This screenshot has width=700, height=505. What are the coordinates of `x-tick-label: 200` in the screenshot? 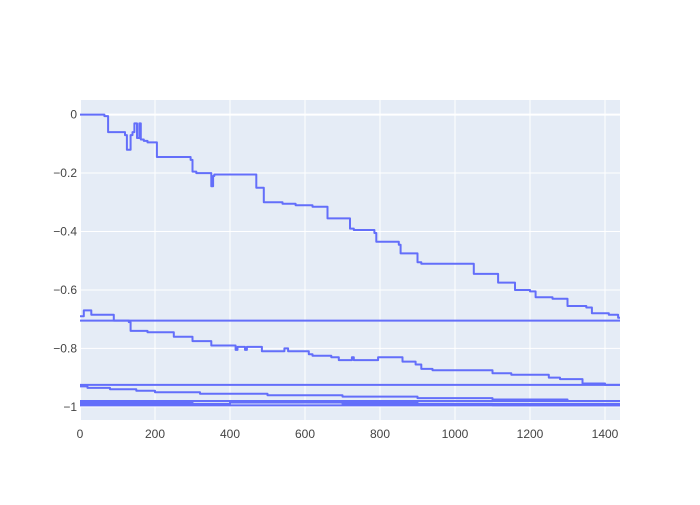 It's located at (155, 434).